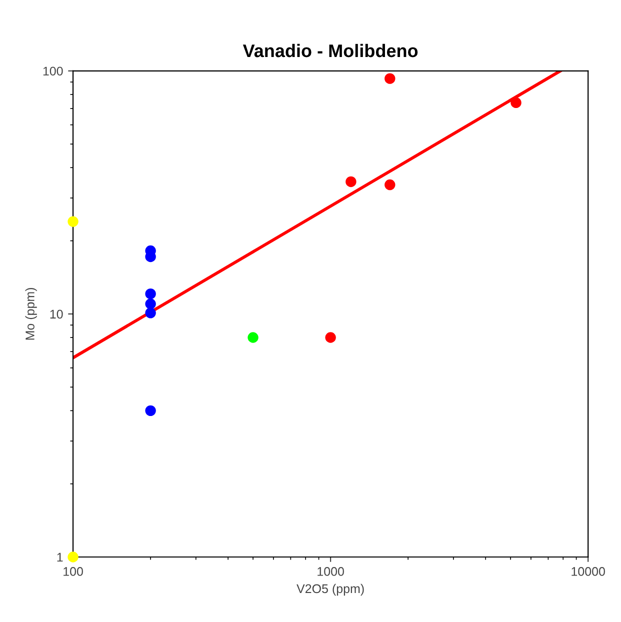 This screenshot has height=622, width=621. What do you see at coordinates (53, 71) in the screenshot?
I see `y-tick-label: 100` at bounding box center [53, 71].